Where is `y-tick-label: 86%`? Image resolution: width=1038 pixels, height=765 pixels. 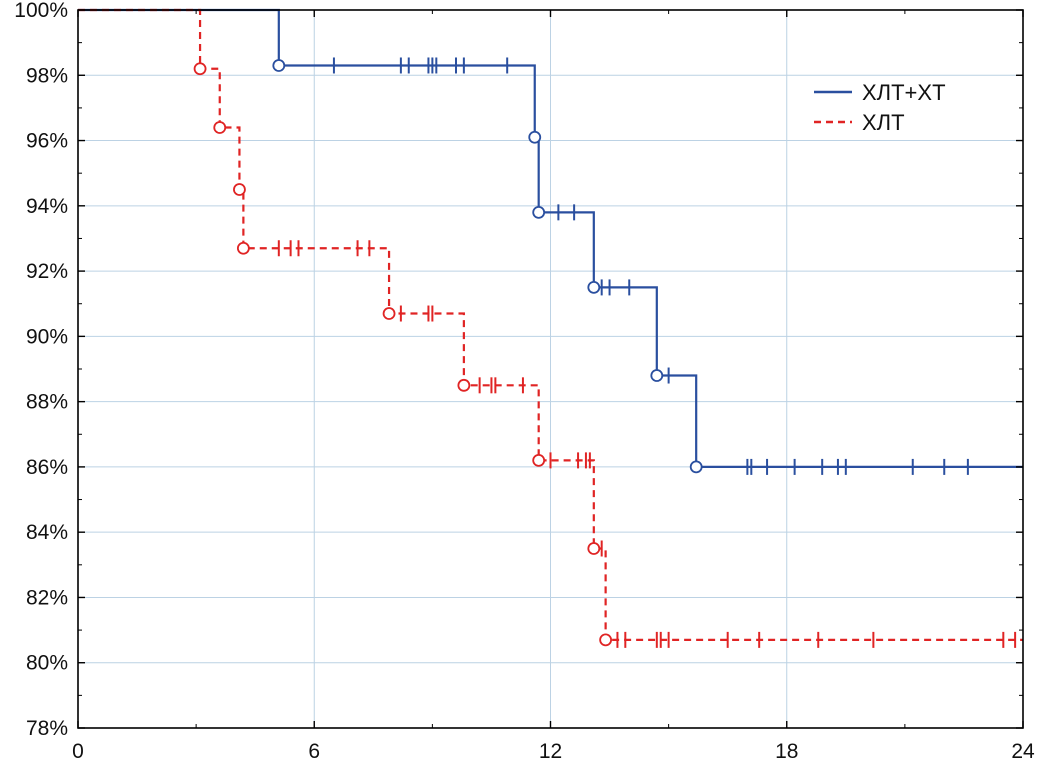
y-tick-label: 86% is located at coordinates (47, 467).